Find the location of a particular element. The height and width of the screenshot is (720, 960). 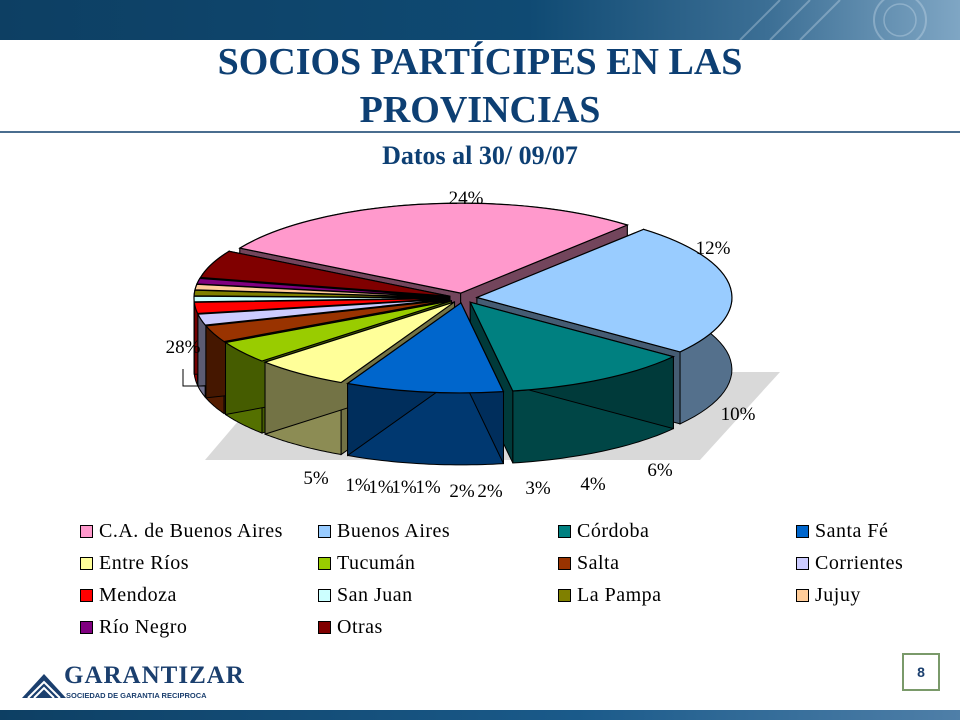

logo-mountain-icon is located at coordinates (44, 686).